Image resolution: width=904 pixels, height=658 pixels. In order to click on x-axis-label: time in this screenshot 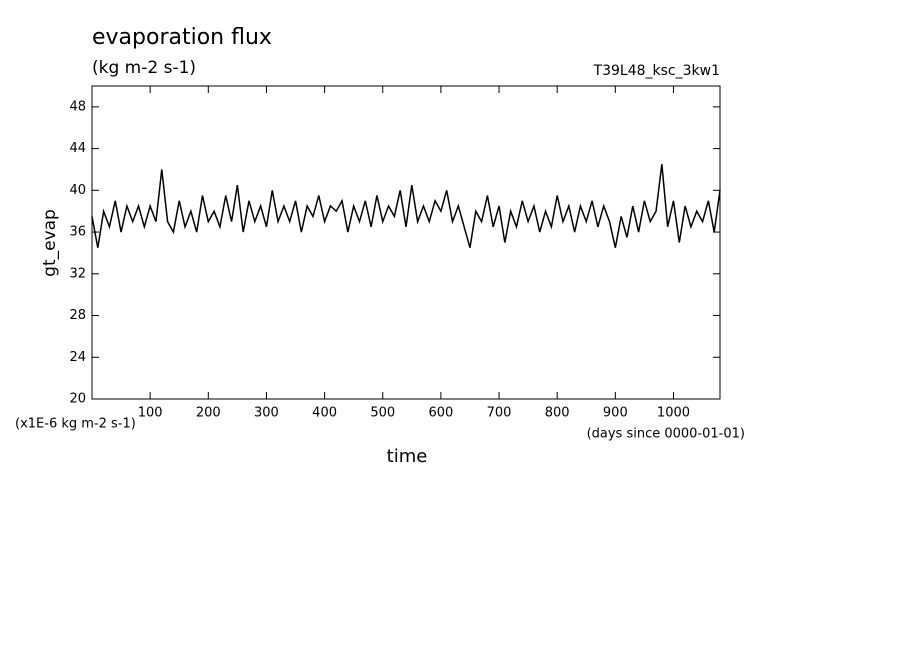, I will do `click(407, 456)`.